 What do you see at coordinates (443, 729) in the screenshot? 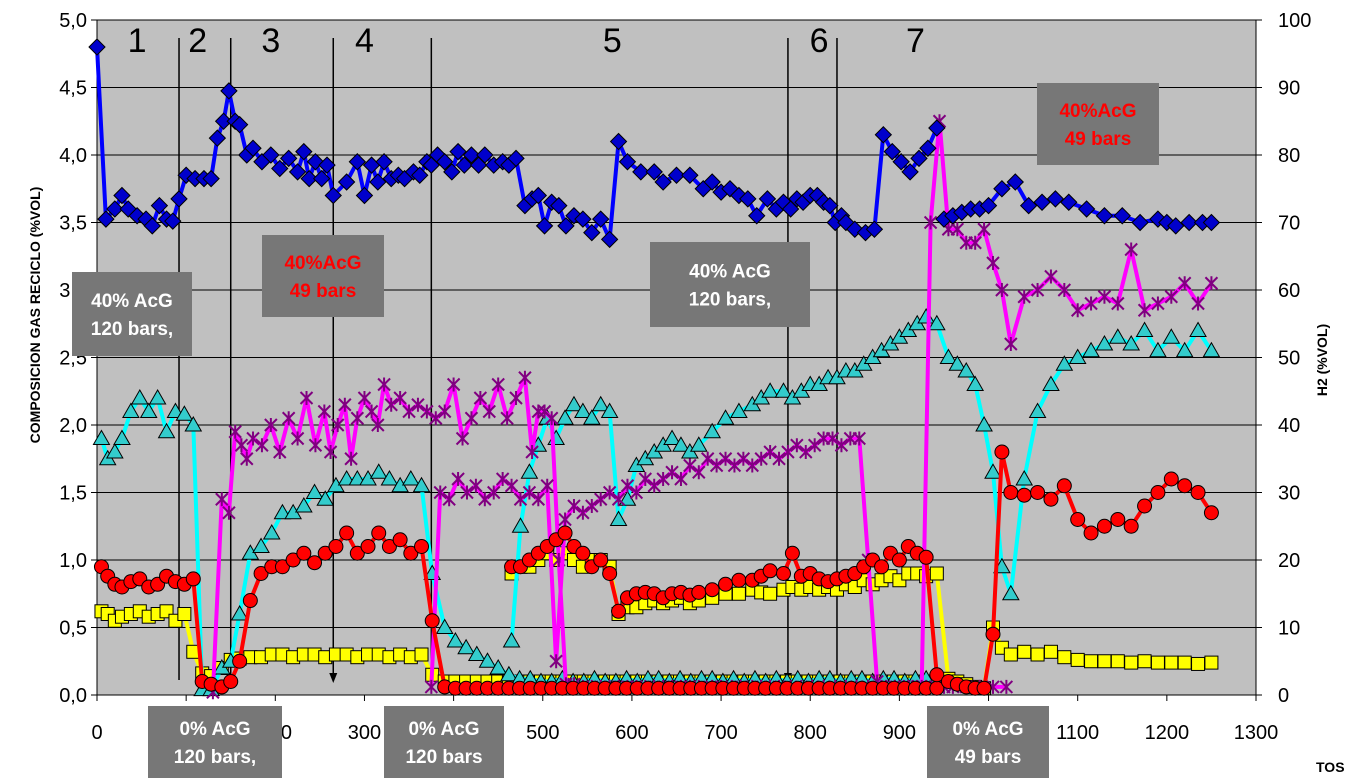
I see `annotation-text: 0% AcG` at bounding box center [443, 729].